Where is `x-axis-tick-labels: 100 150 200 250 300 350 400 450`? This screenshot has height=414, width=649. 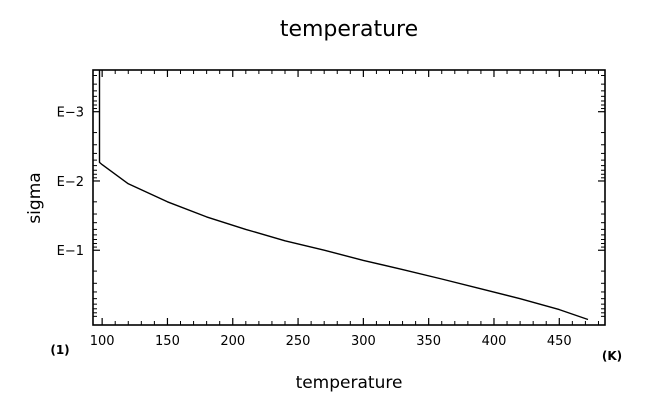
x-axis-tick-labels: 100 150 200 250 300 350 400 450 is located at coordinates (331, 341).